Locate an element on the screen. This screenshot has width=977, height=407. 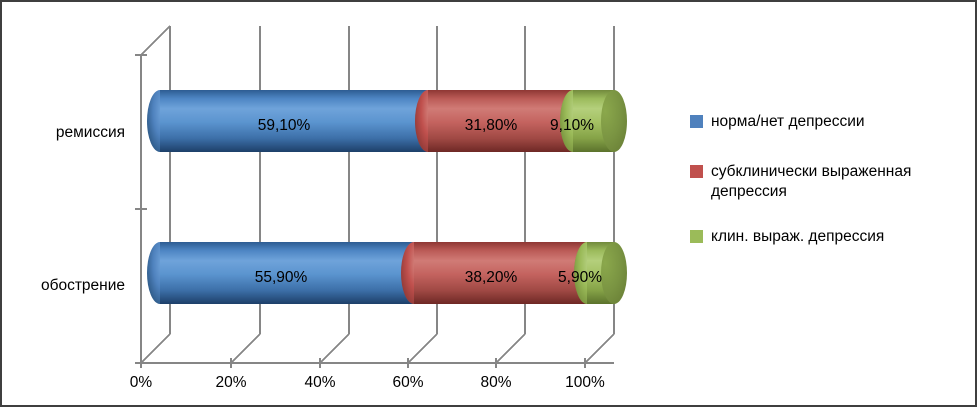
data-label-exacerbation-clinical: 5,90% is located at coordinates (580, 277).